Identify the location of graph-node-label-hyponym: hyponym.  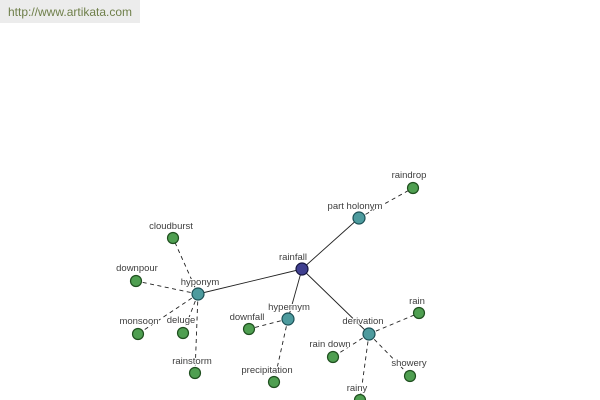
(200, 282).